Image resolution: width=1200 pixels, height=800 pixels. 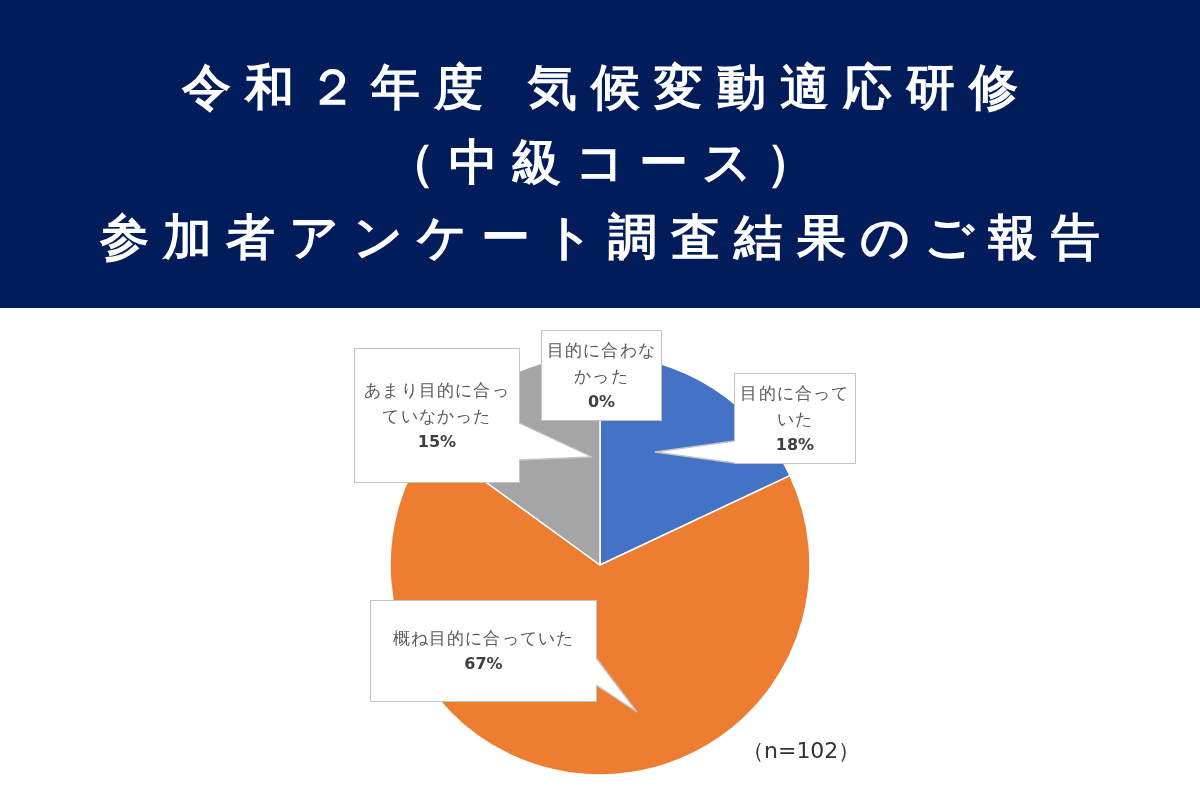 I want to click on annotation: （n=102）, so click(x=801, y=751).